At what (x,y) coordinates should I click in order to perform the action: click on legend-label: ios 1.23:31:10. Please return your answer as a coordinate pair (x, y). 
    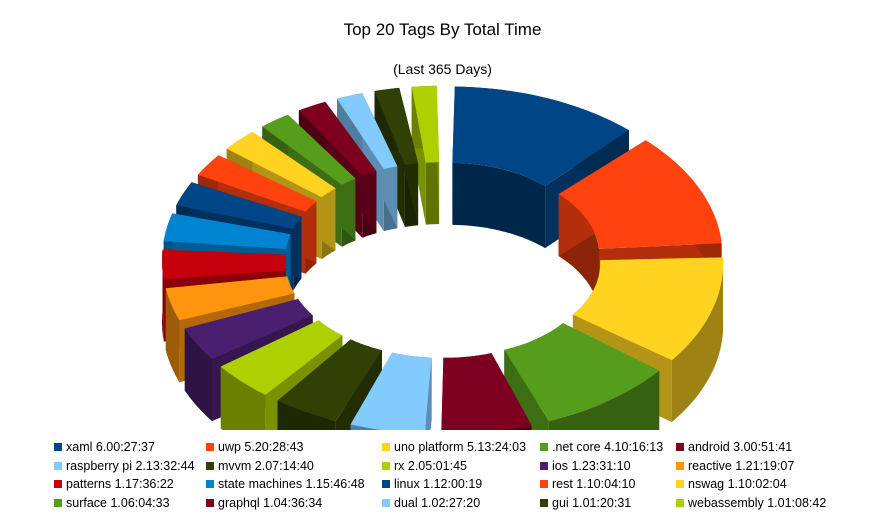
    Looking at the image, I should click on (591, 465).